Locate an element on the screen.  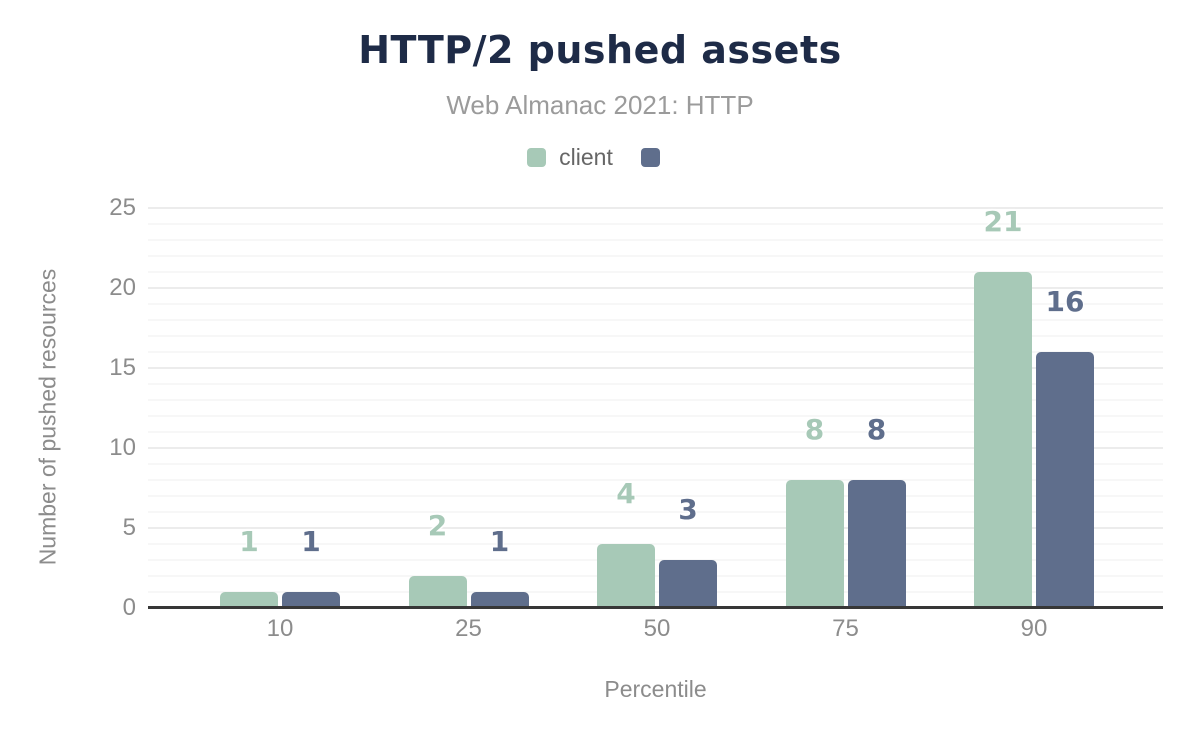
y-tick-label: 20 is located at coordinates (122, 287).